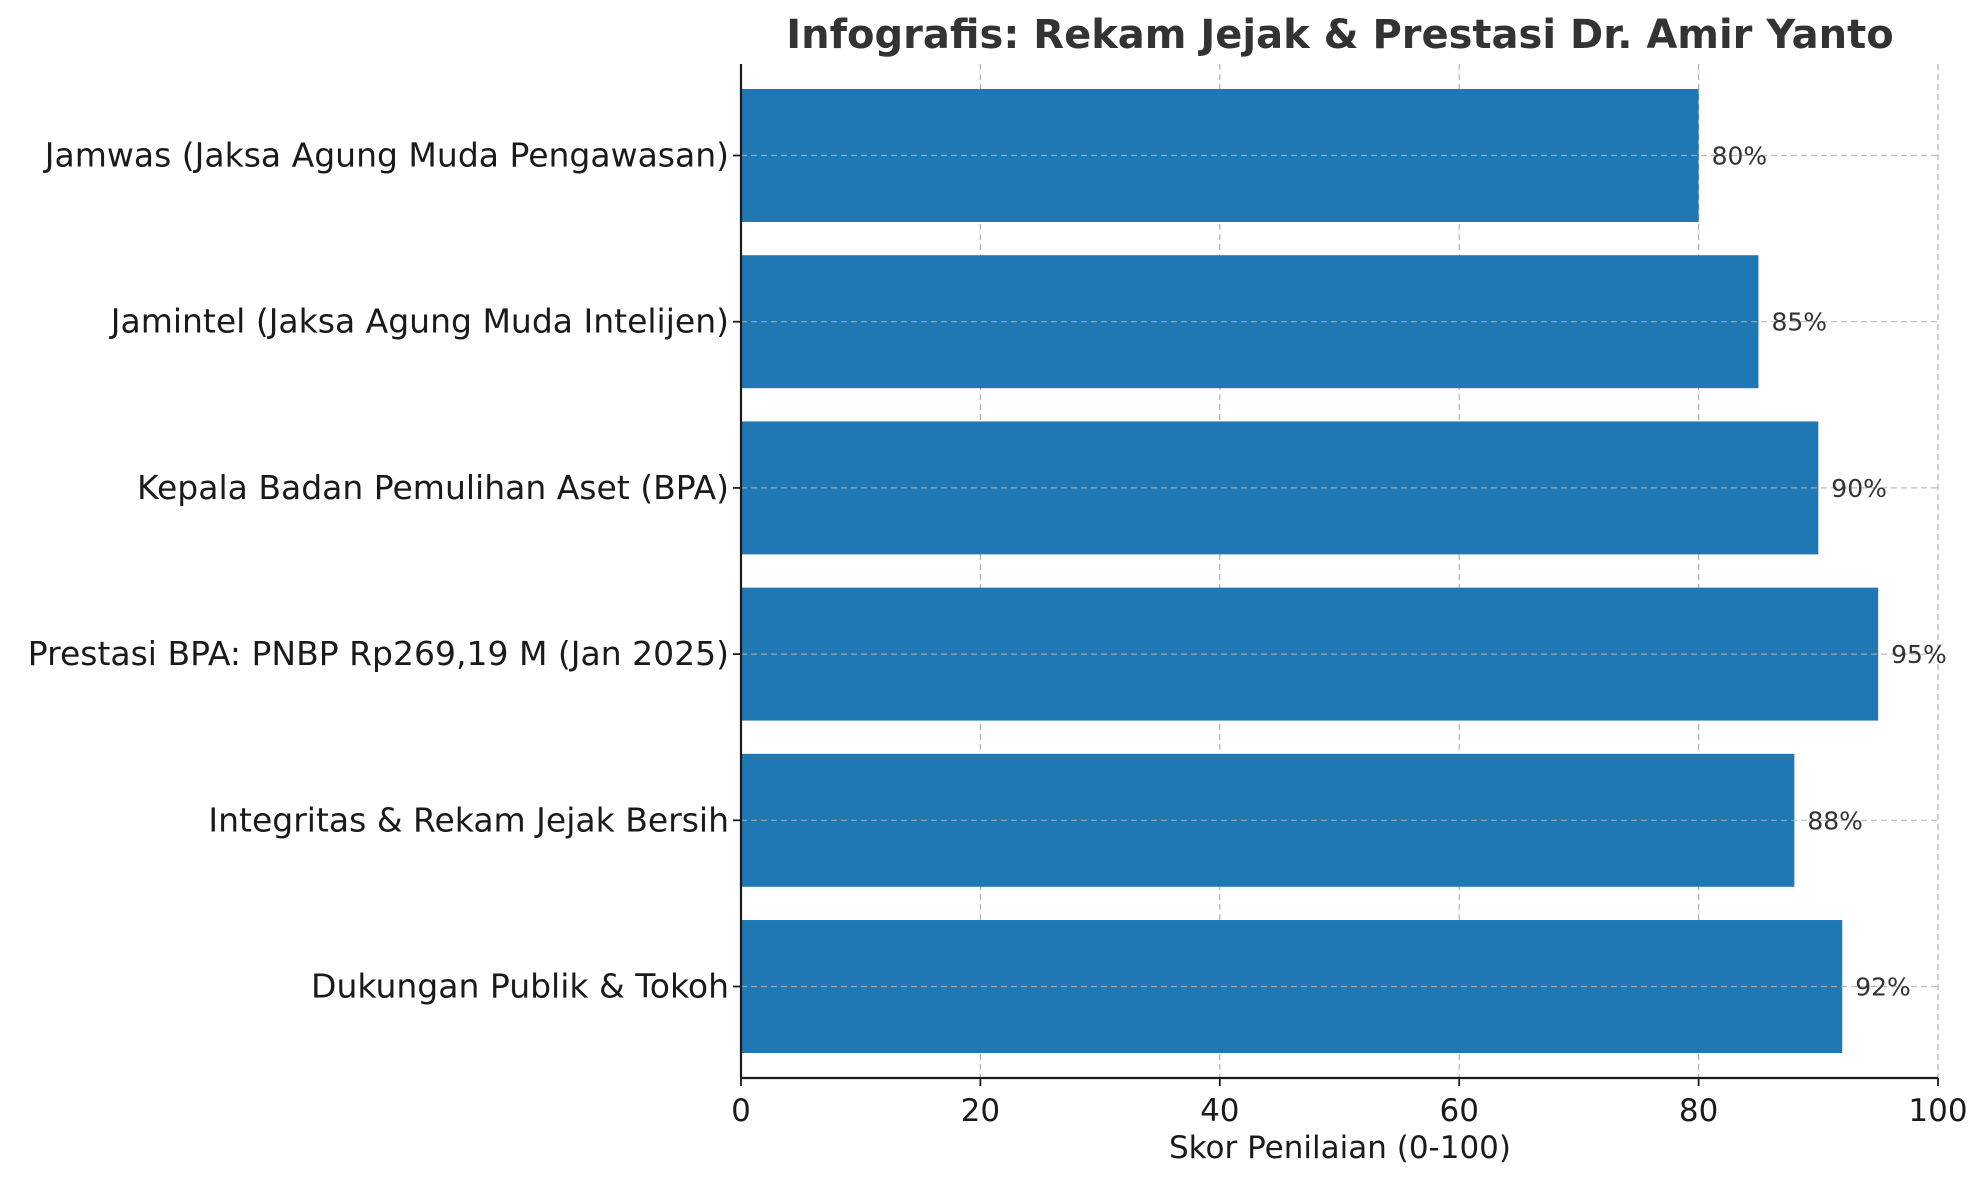 Image resolution: width=1979 pixels, height=1180 pixels. Describe the element at coordinates (1835, 820) in the screenshot. I see `data-label: 88%` at that location.